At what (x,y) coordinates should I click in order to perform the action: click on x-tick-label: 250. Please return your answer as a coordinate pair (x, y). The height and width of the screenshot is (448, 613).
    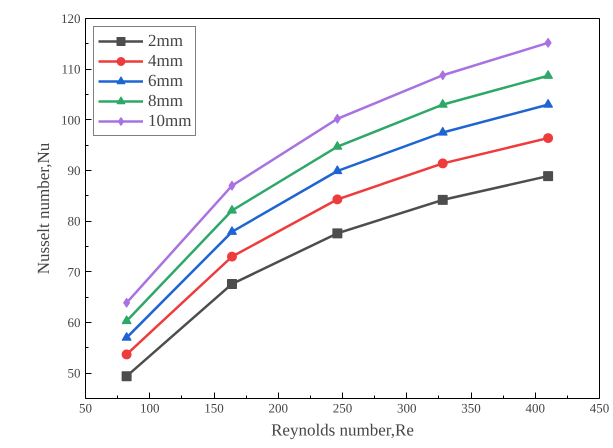
    Looking at the image, I should click on (342, 408).